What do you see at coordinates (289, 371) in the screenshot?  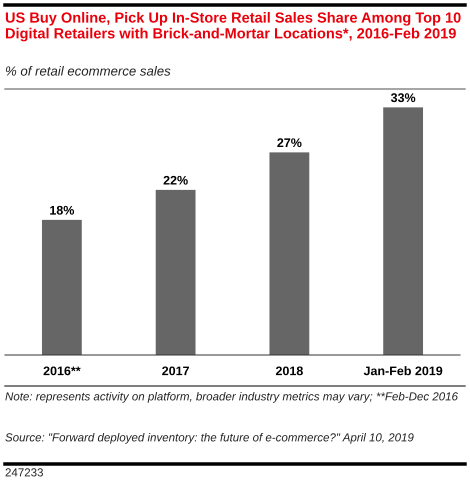 I see `x-tick-label: 2018` at bounding box center [289, 371].